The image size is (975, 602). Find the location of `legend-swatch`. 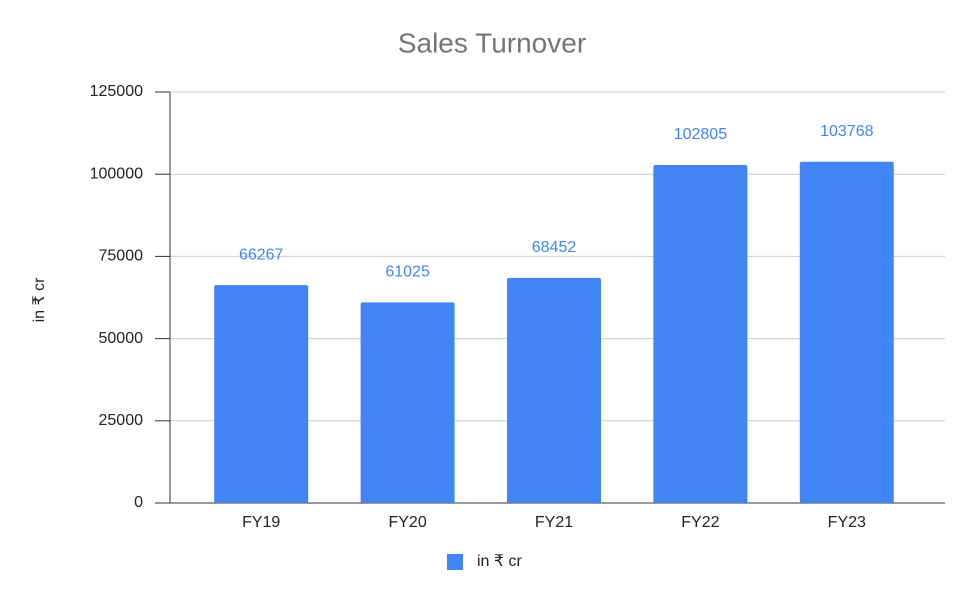

legend-swatch is located at coordinates (455, 562).